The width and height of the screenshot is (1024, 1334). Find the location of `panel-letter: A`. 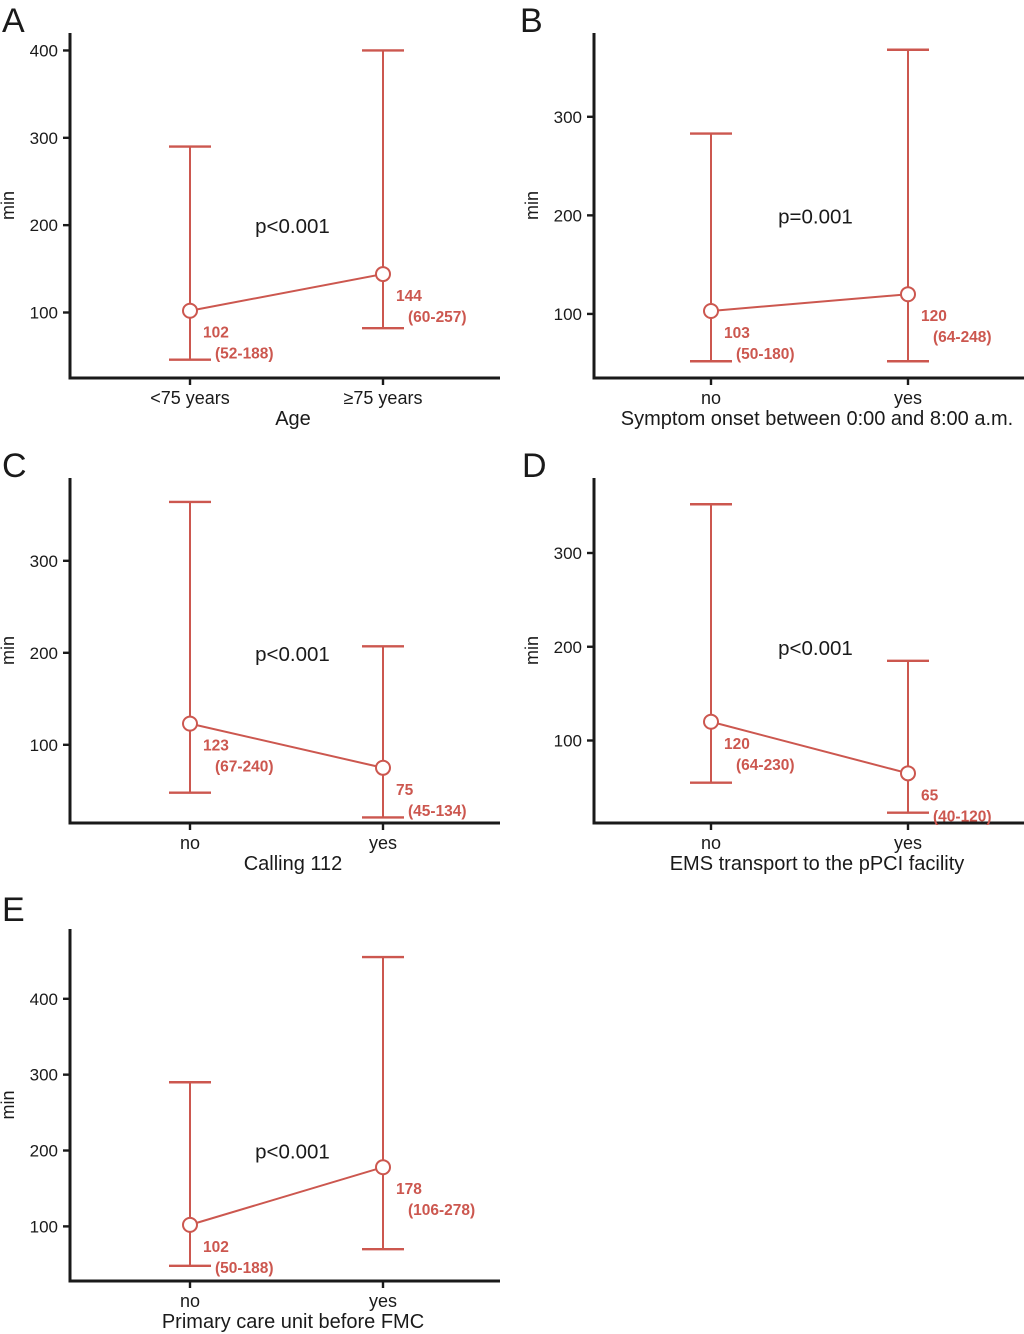

panel-letter: A is located at coordinates (13, 21).